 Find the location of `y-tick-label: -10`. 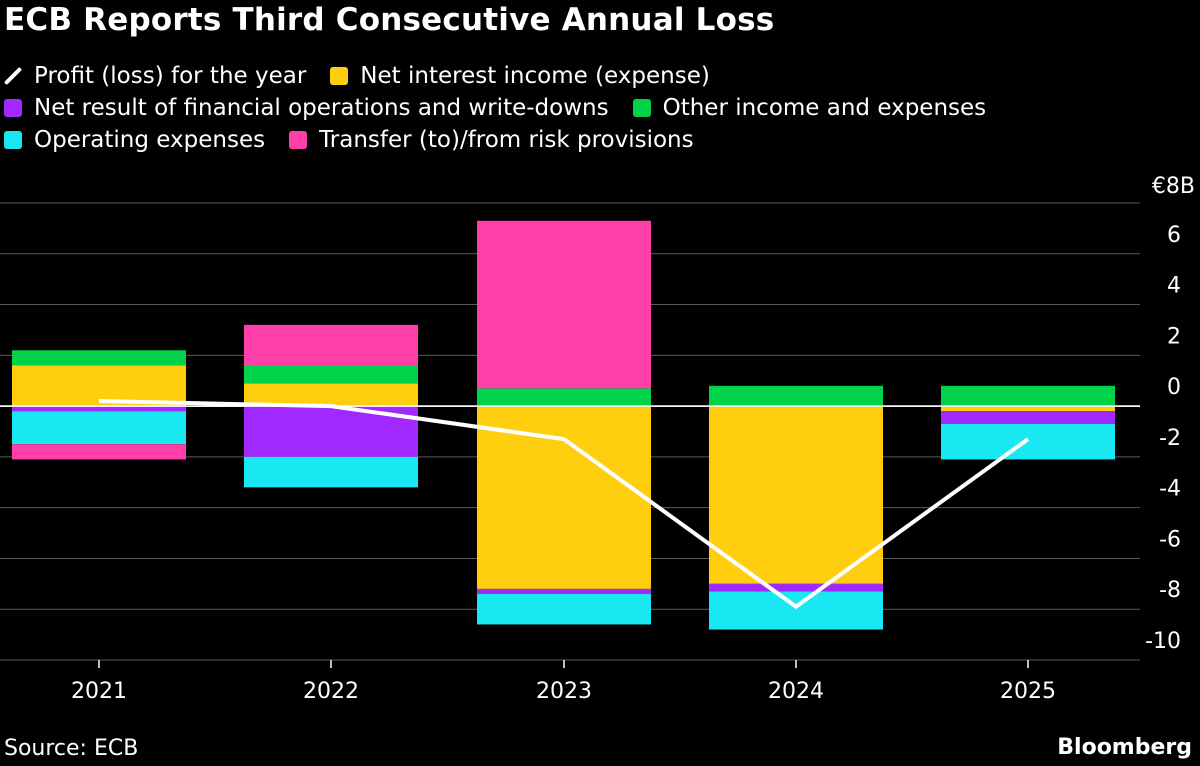

y-tick-label: -10 is located at coordinates (1163, 641).